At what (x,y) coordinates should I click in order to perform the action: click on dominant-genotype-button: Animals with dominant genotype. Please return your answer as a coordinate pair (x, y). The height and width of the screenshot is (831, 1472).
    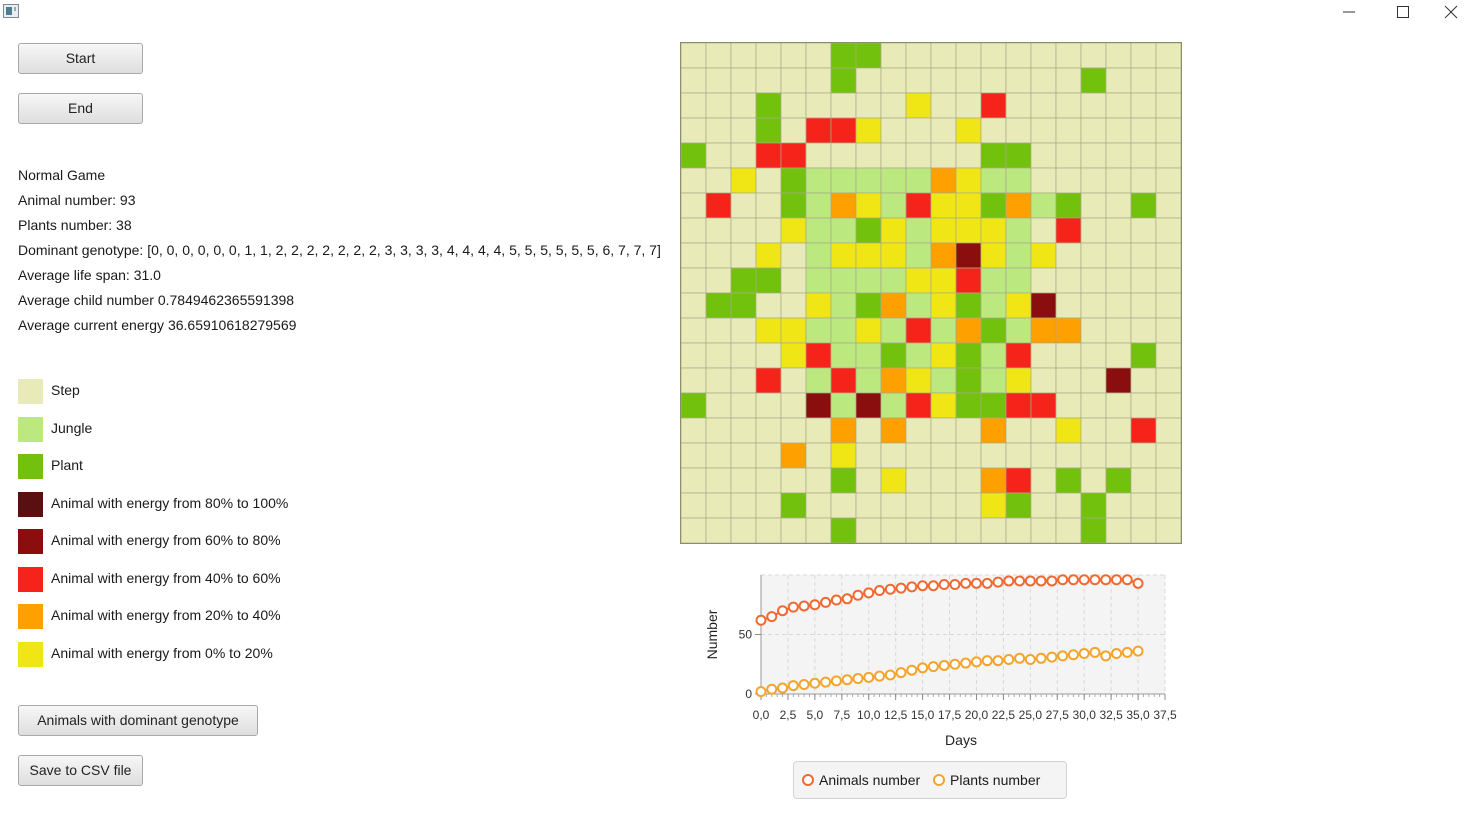
    Looking at the image, I should click on (138, 720).